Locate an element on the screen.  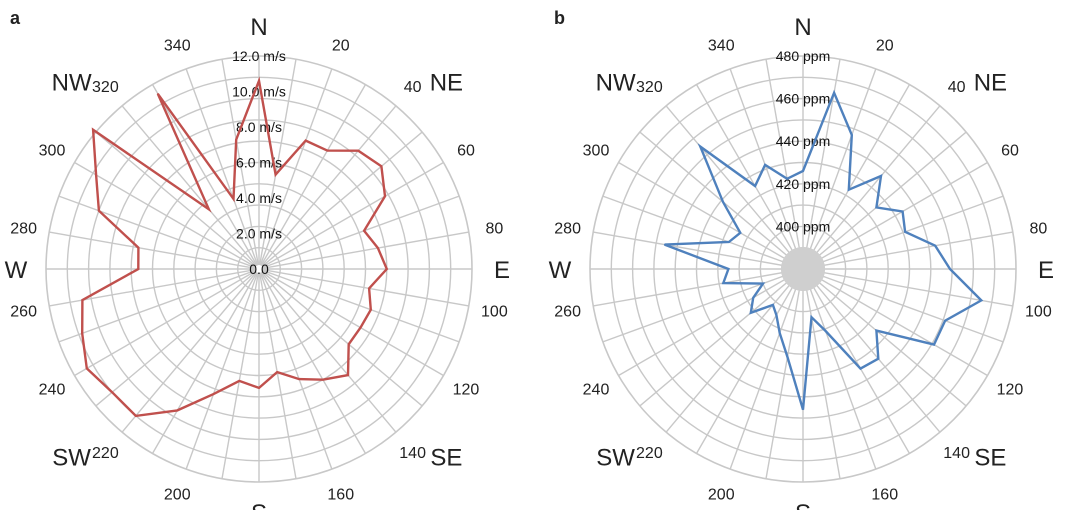
radial-tick-label: 480 ppm is located at coordinates (803, 56).